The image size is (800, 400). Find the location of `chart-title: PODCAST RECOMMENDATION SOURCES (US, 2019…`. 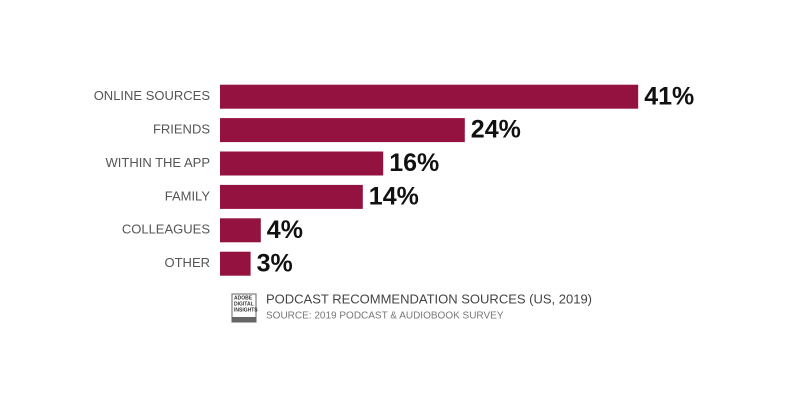

chart-title: PODCAST RECOMMENDATION SOURCES (US, 2019… is located at coordinates (429, 298).